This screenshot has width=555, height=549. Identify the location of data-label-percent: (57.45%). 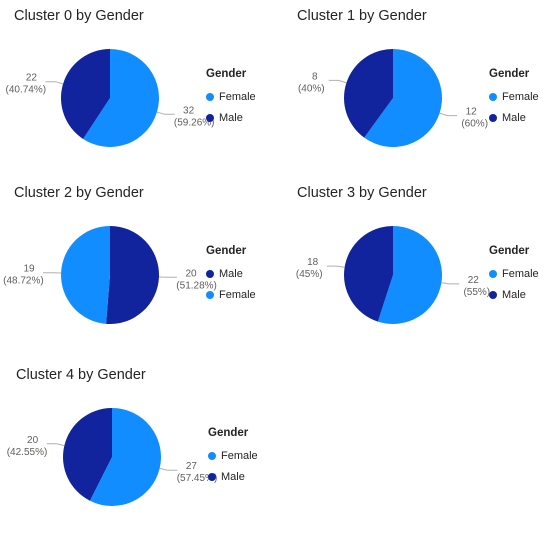
(197, 478).